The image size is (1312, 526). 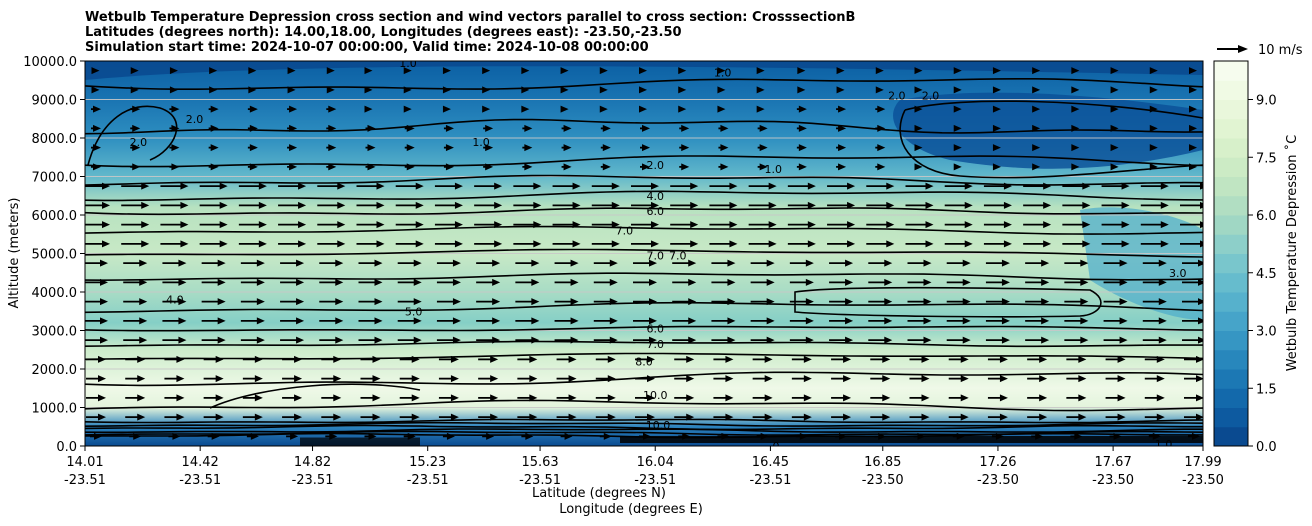 I want to click on y-tick-label: 8000.0, so click(x=55, y=139).